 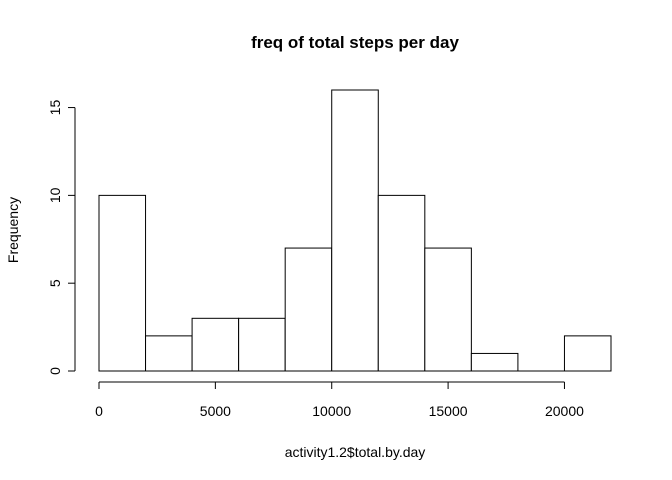 I want to click on x-tick-label-1: 5000, so click(x=215, y=411).